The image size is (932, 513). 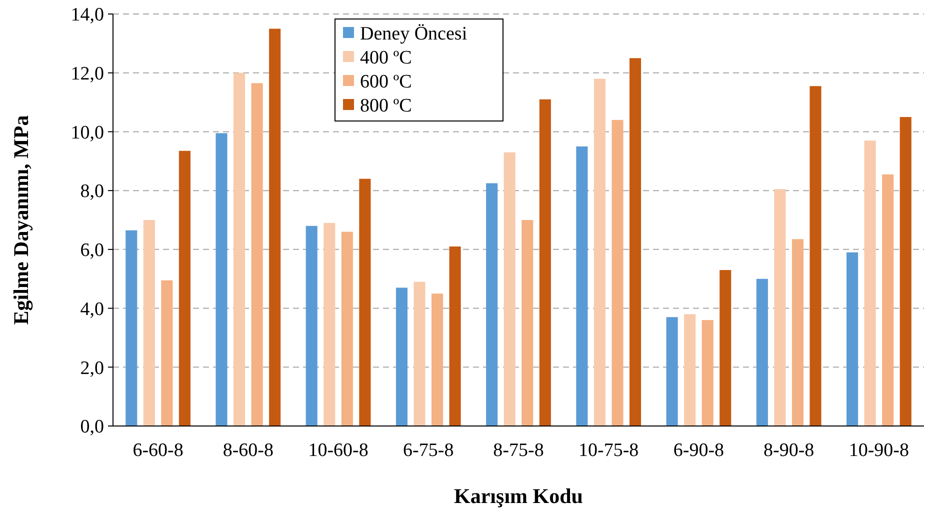 I want to click on x-tick-label: 8-75-8, so click(x=518, y=450).